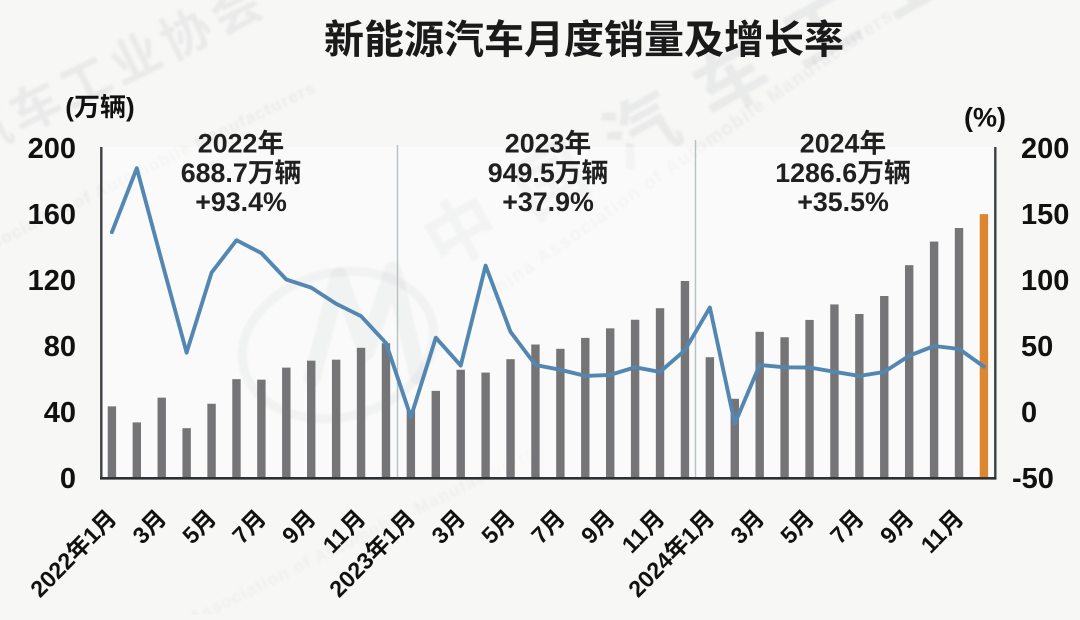  What do you see at coordinates (548, 202) in the screenshot?
I see `svg-text: +37.9%` at bounding box center [548, 202].